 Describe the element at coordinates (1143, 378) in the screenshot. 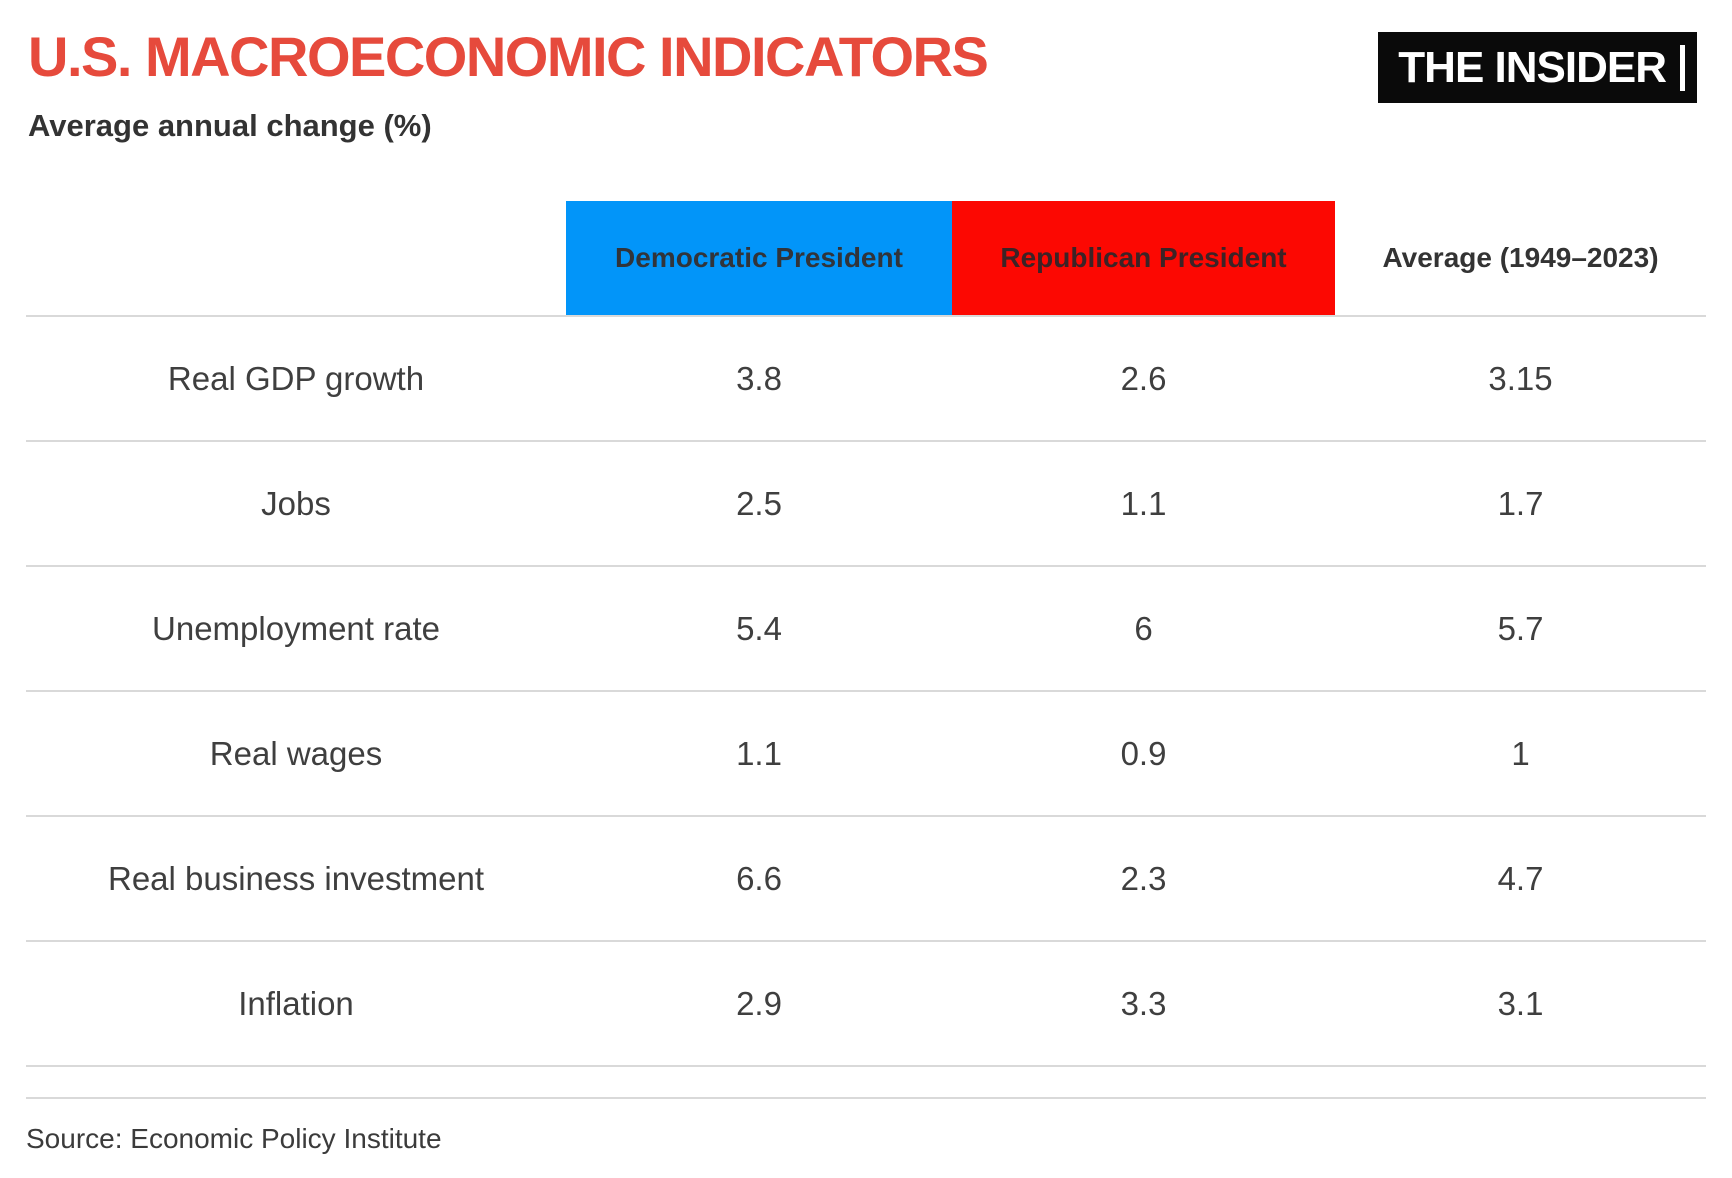

I see `cell-value: 2.6` at that location.